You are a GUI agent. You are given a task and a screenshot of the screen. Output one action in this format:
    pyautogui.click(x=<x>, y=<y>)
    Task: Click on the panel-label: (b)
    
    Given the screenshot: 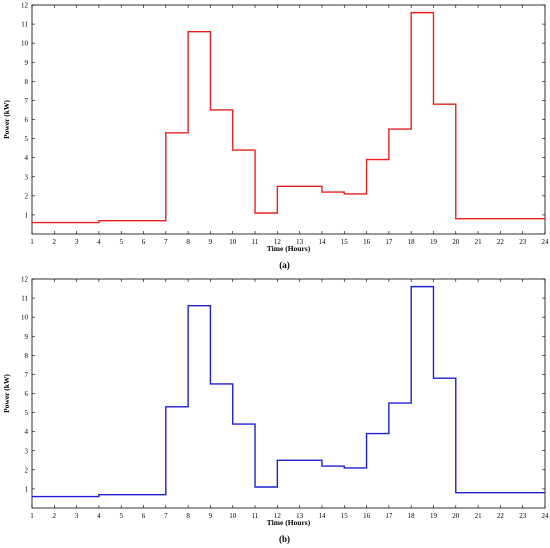 What is the action you would take?
    pyautogui.click(x=284, y=539)
    